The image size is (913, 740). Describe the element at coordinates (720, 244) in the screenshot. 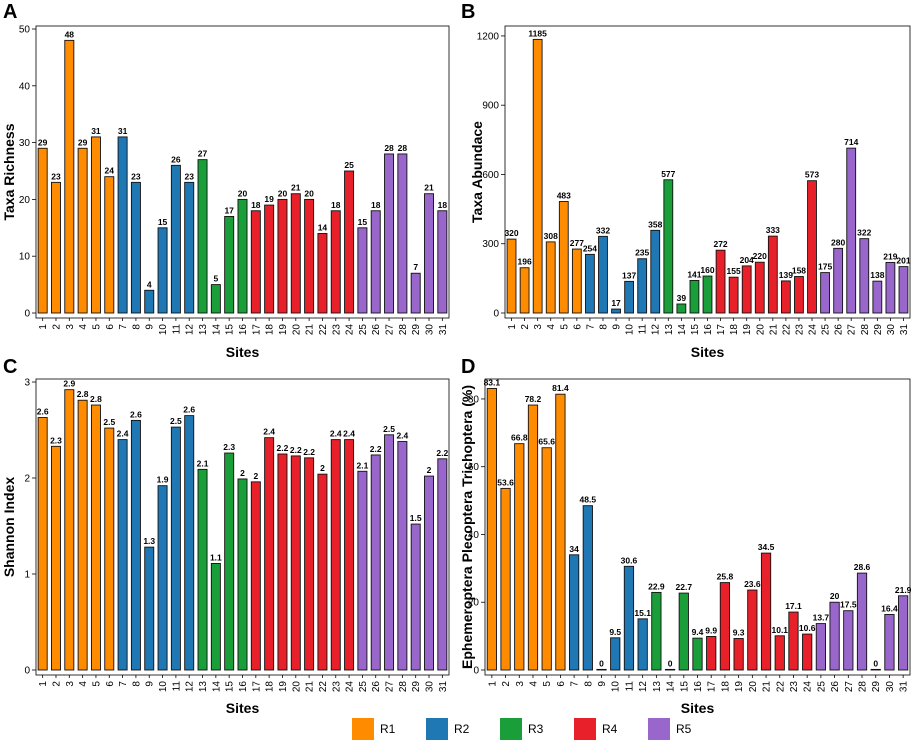

I see `data-label: 272` at that location.